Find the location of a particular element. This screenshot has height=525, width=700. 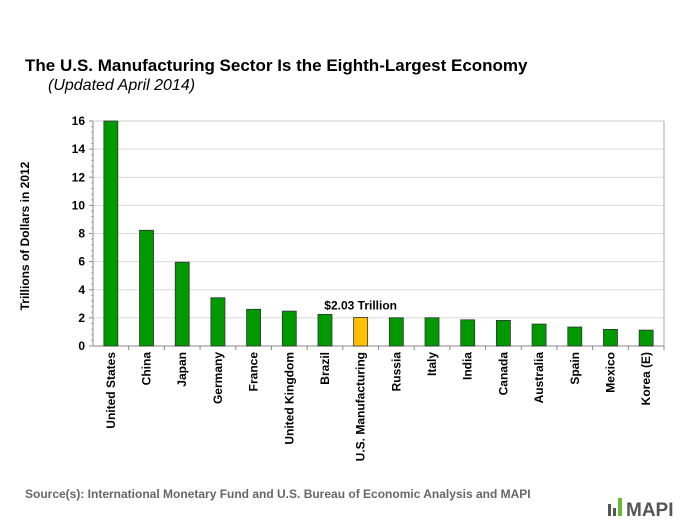

x-tick-label: Australia is located at coordinates (539, 378).